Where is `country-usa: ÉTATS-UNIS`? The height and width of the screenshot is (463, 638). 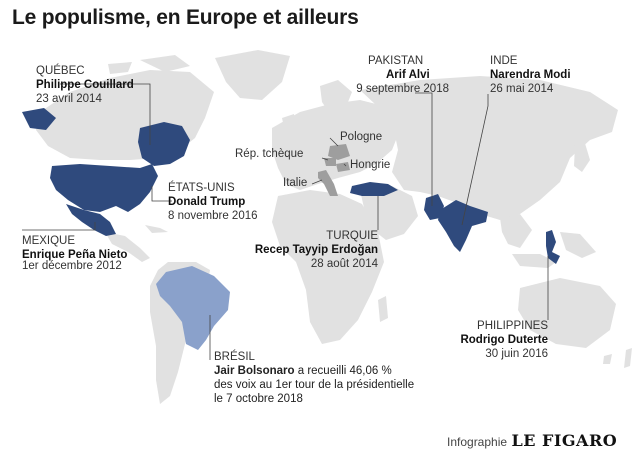
country-usa: ÉTATS-UNIS is located at coordinates (201, 188).